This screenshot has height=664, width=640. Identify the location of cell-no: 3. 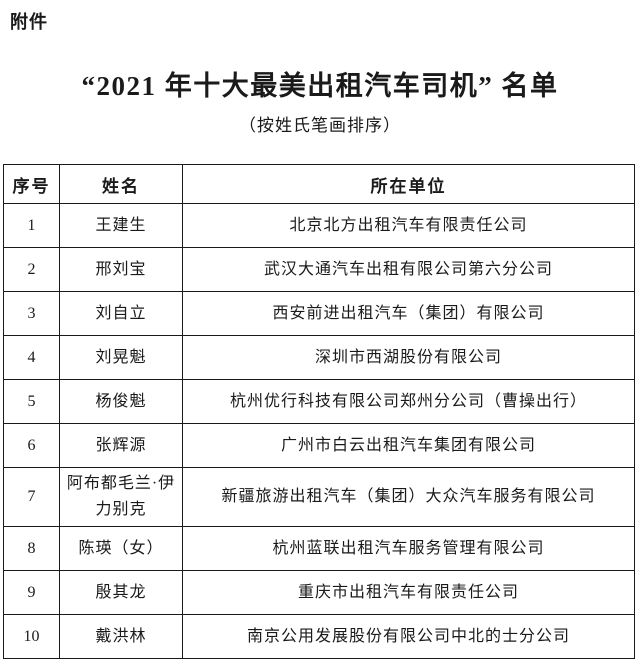
(31, 313).